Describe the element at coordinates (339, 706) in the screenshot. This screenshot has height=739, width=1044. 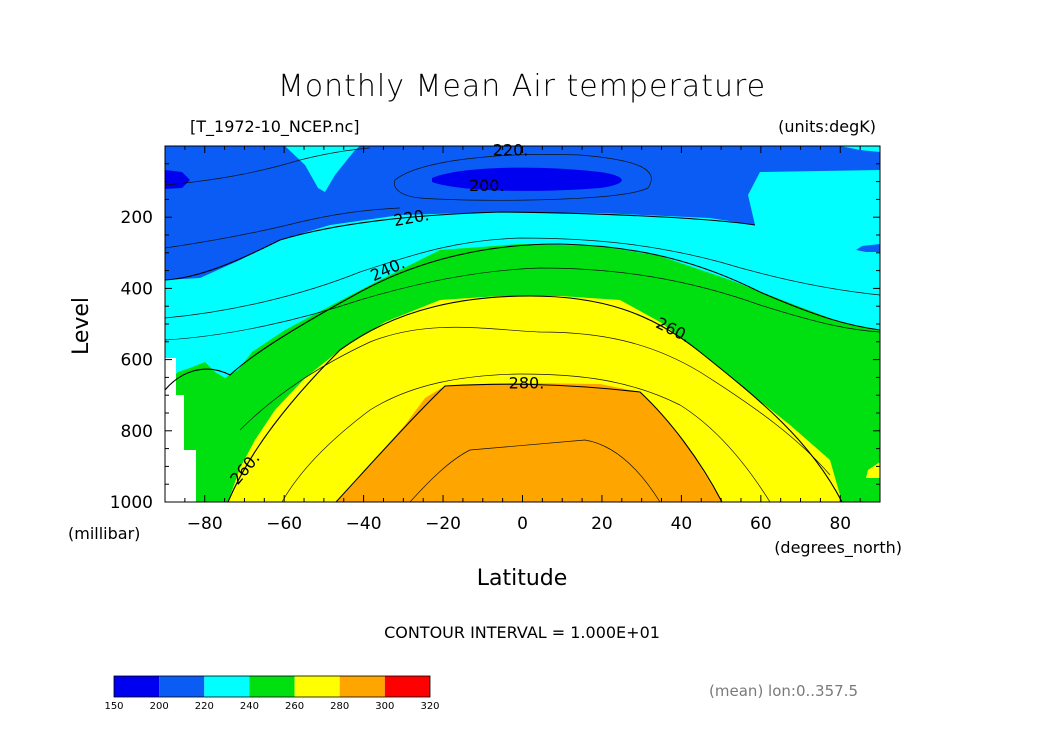
I see `colorbar-label: 280` at that location.